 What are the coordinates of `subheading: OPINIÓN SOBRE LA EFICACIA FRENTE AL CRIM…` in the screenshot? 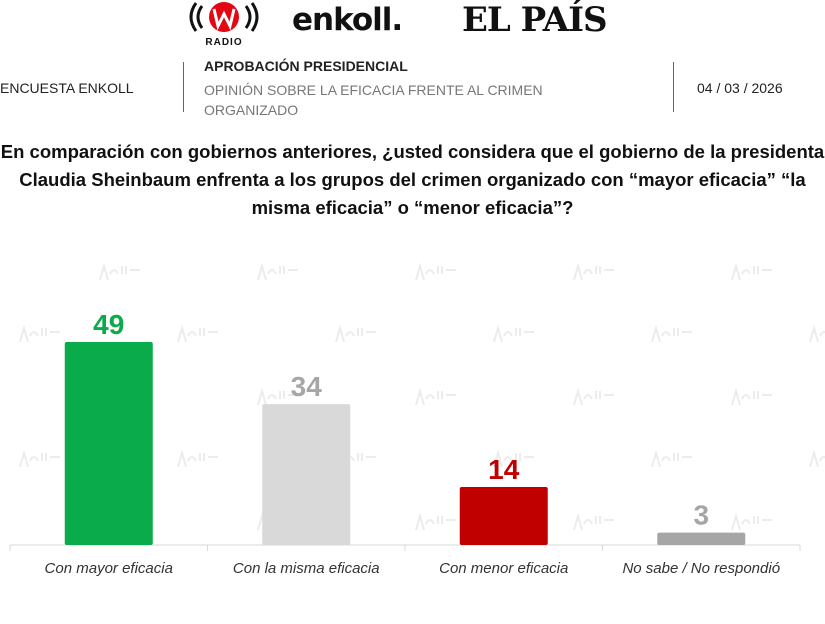 It's located at (373, 100).